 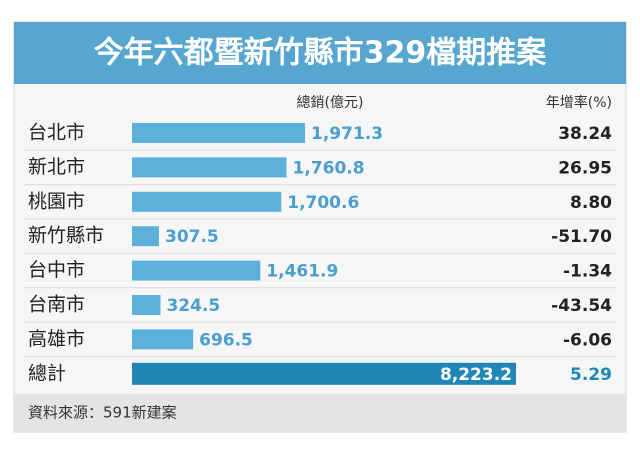 I want to click on growth-label: 26.95, so click(x=585, y=168).